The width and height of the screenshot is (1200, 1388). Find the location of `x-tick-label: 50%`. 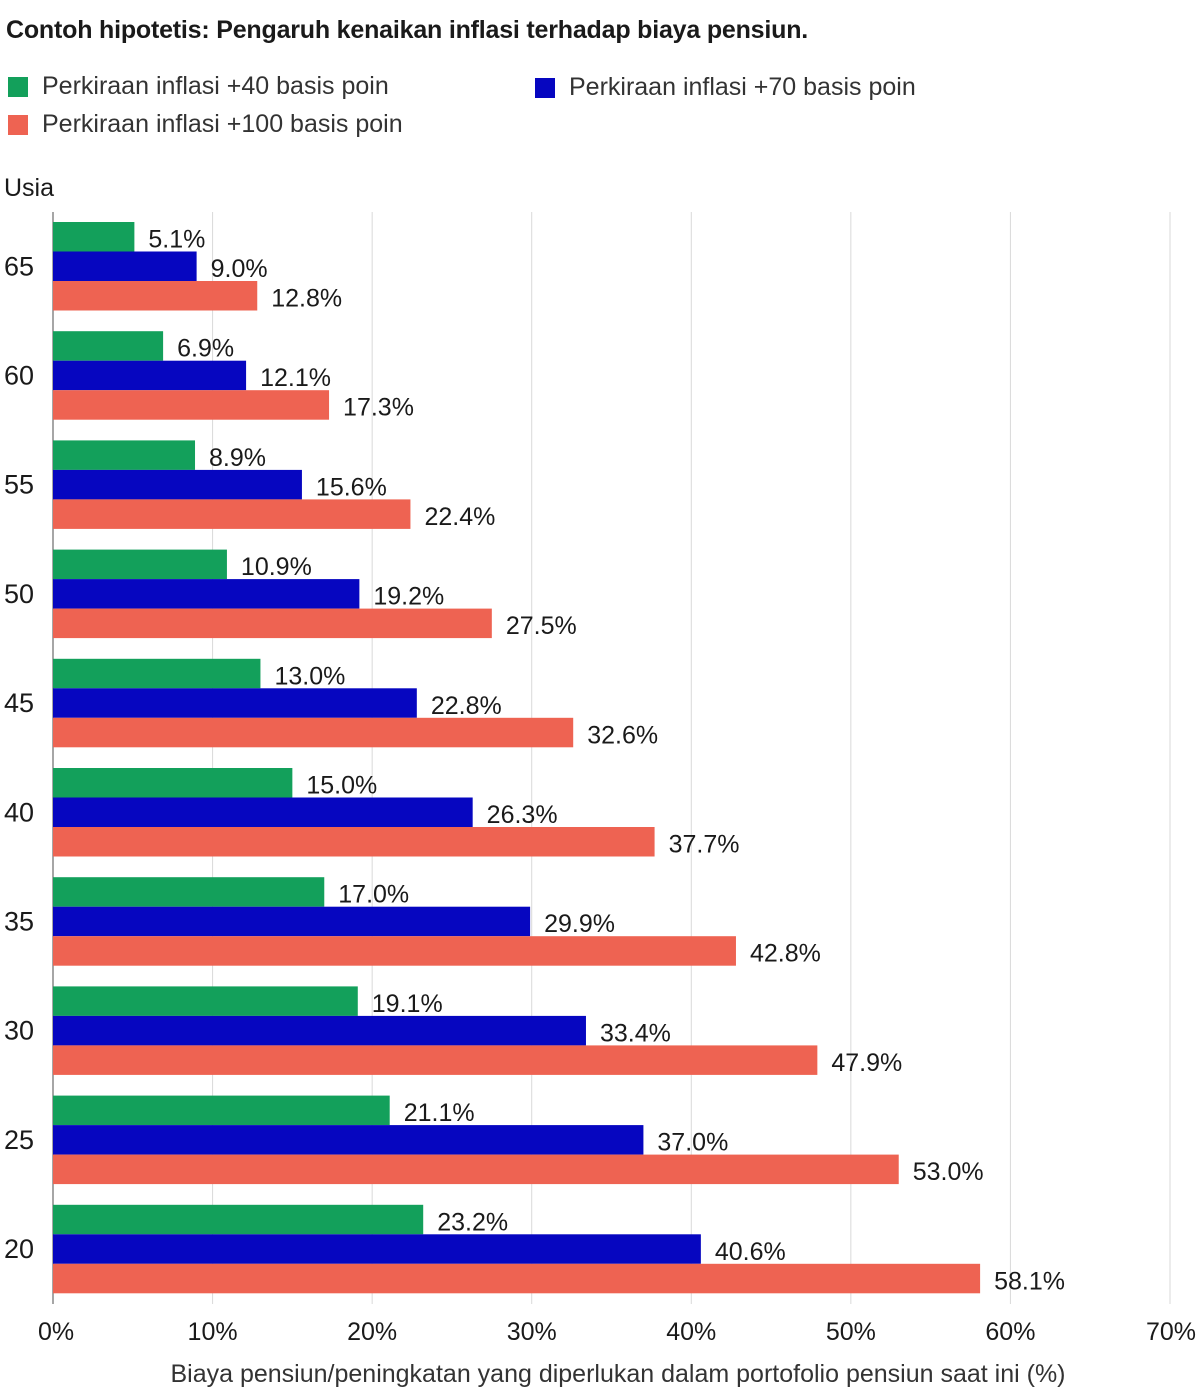

x-tick-label: 50% is located at coordinates (851, 1332).